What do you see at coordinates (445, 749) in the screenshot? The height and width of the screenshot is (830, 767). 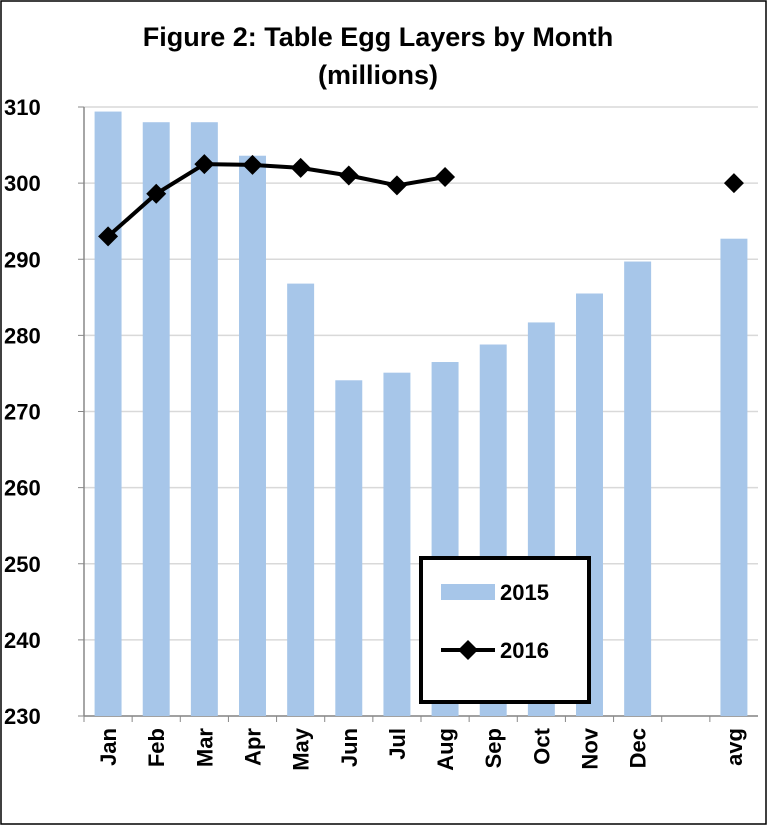 I see `x-tick-label: Aug` at bounding box center [445, 749].